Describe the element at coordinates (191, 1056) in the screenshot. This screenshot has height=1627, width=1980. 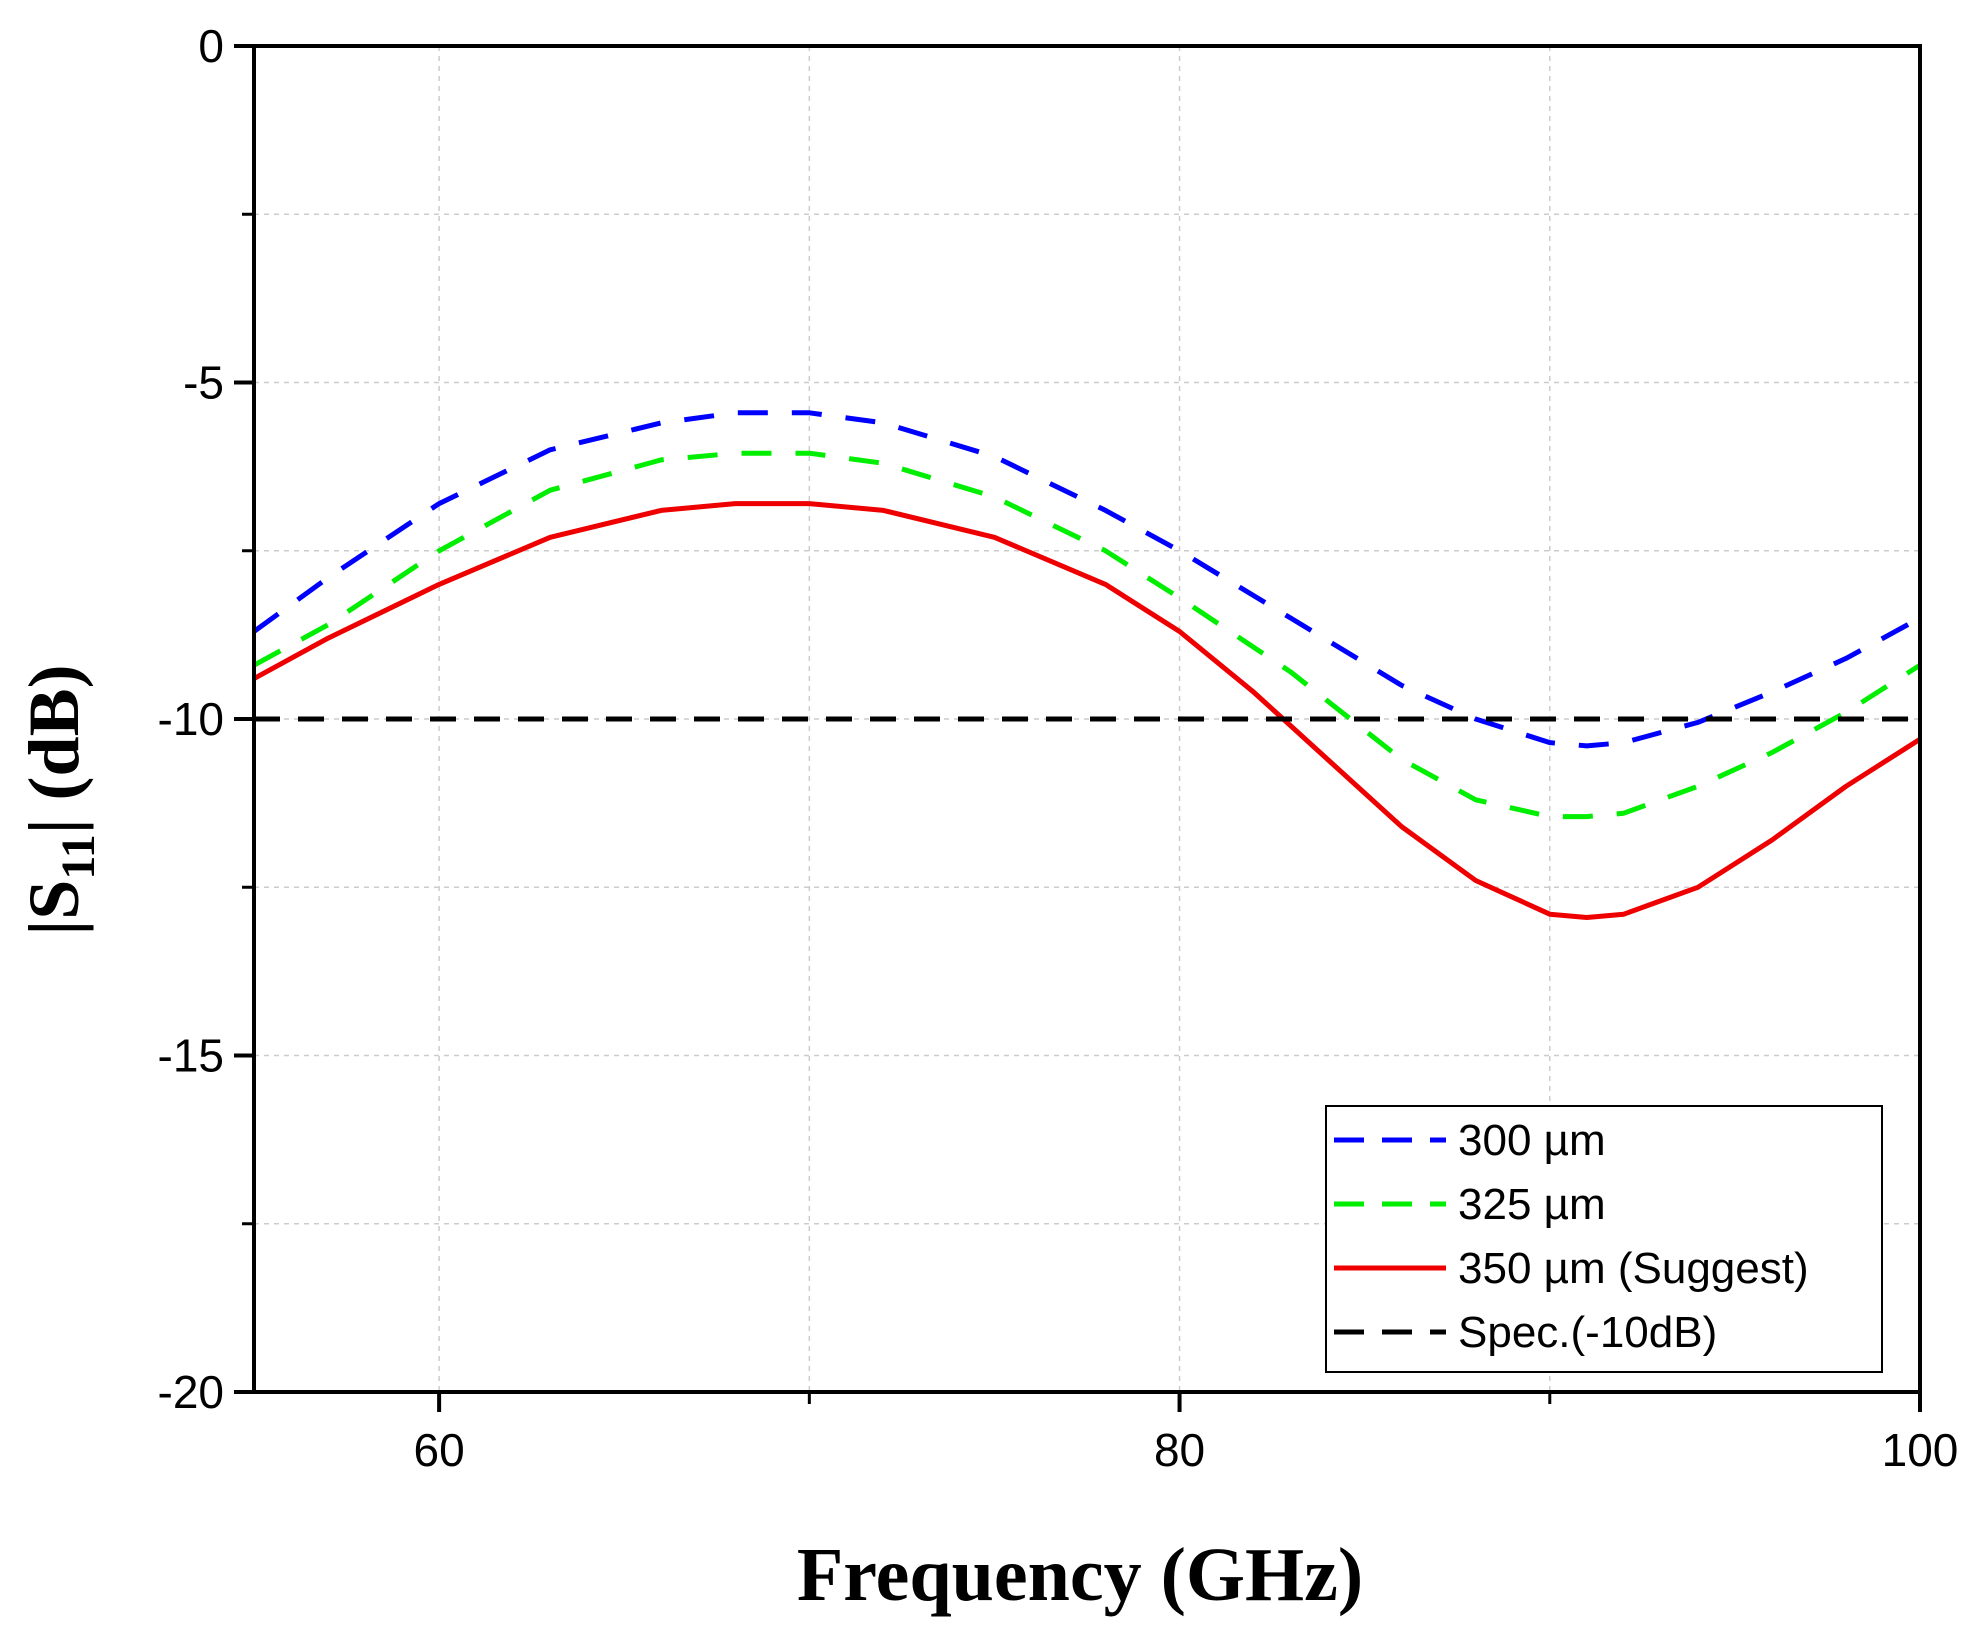
I see `y-tick-label--15: -15` at that location.